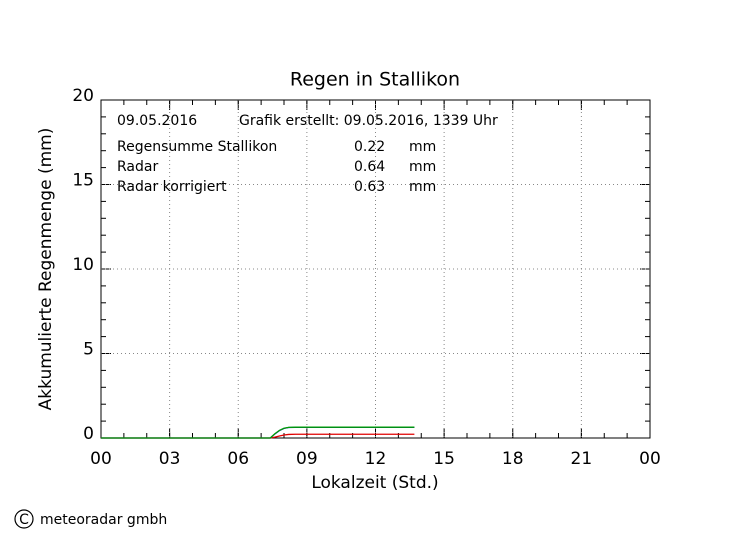  Describe the element at coordinates (88, 350) in the screenshot. I see `y-tick-label: 5` at that location.